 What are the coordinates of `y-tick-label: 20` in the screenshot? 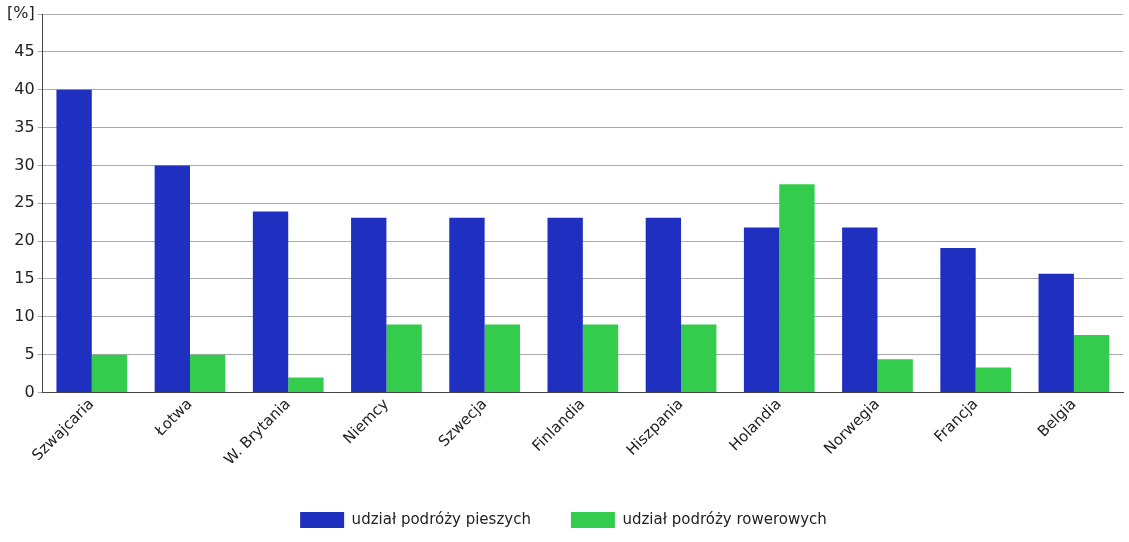 It's located at (24, 240).